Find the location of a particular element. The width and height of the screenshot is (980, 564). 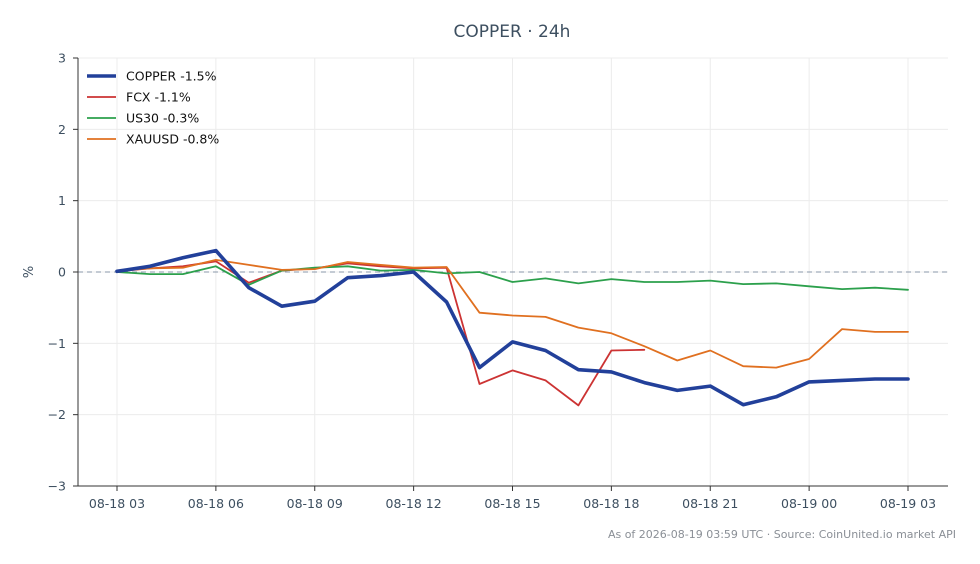

x-tick-label: 08-18 15 is located at coordinates (512, 503).